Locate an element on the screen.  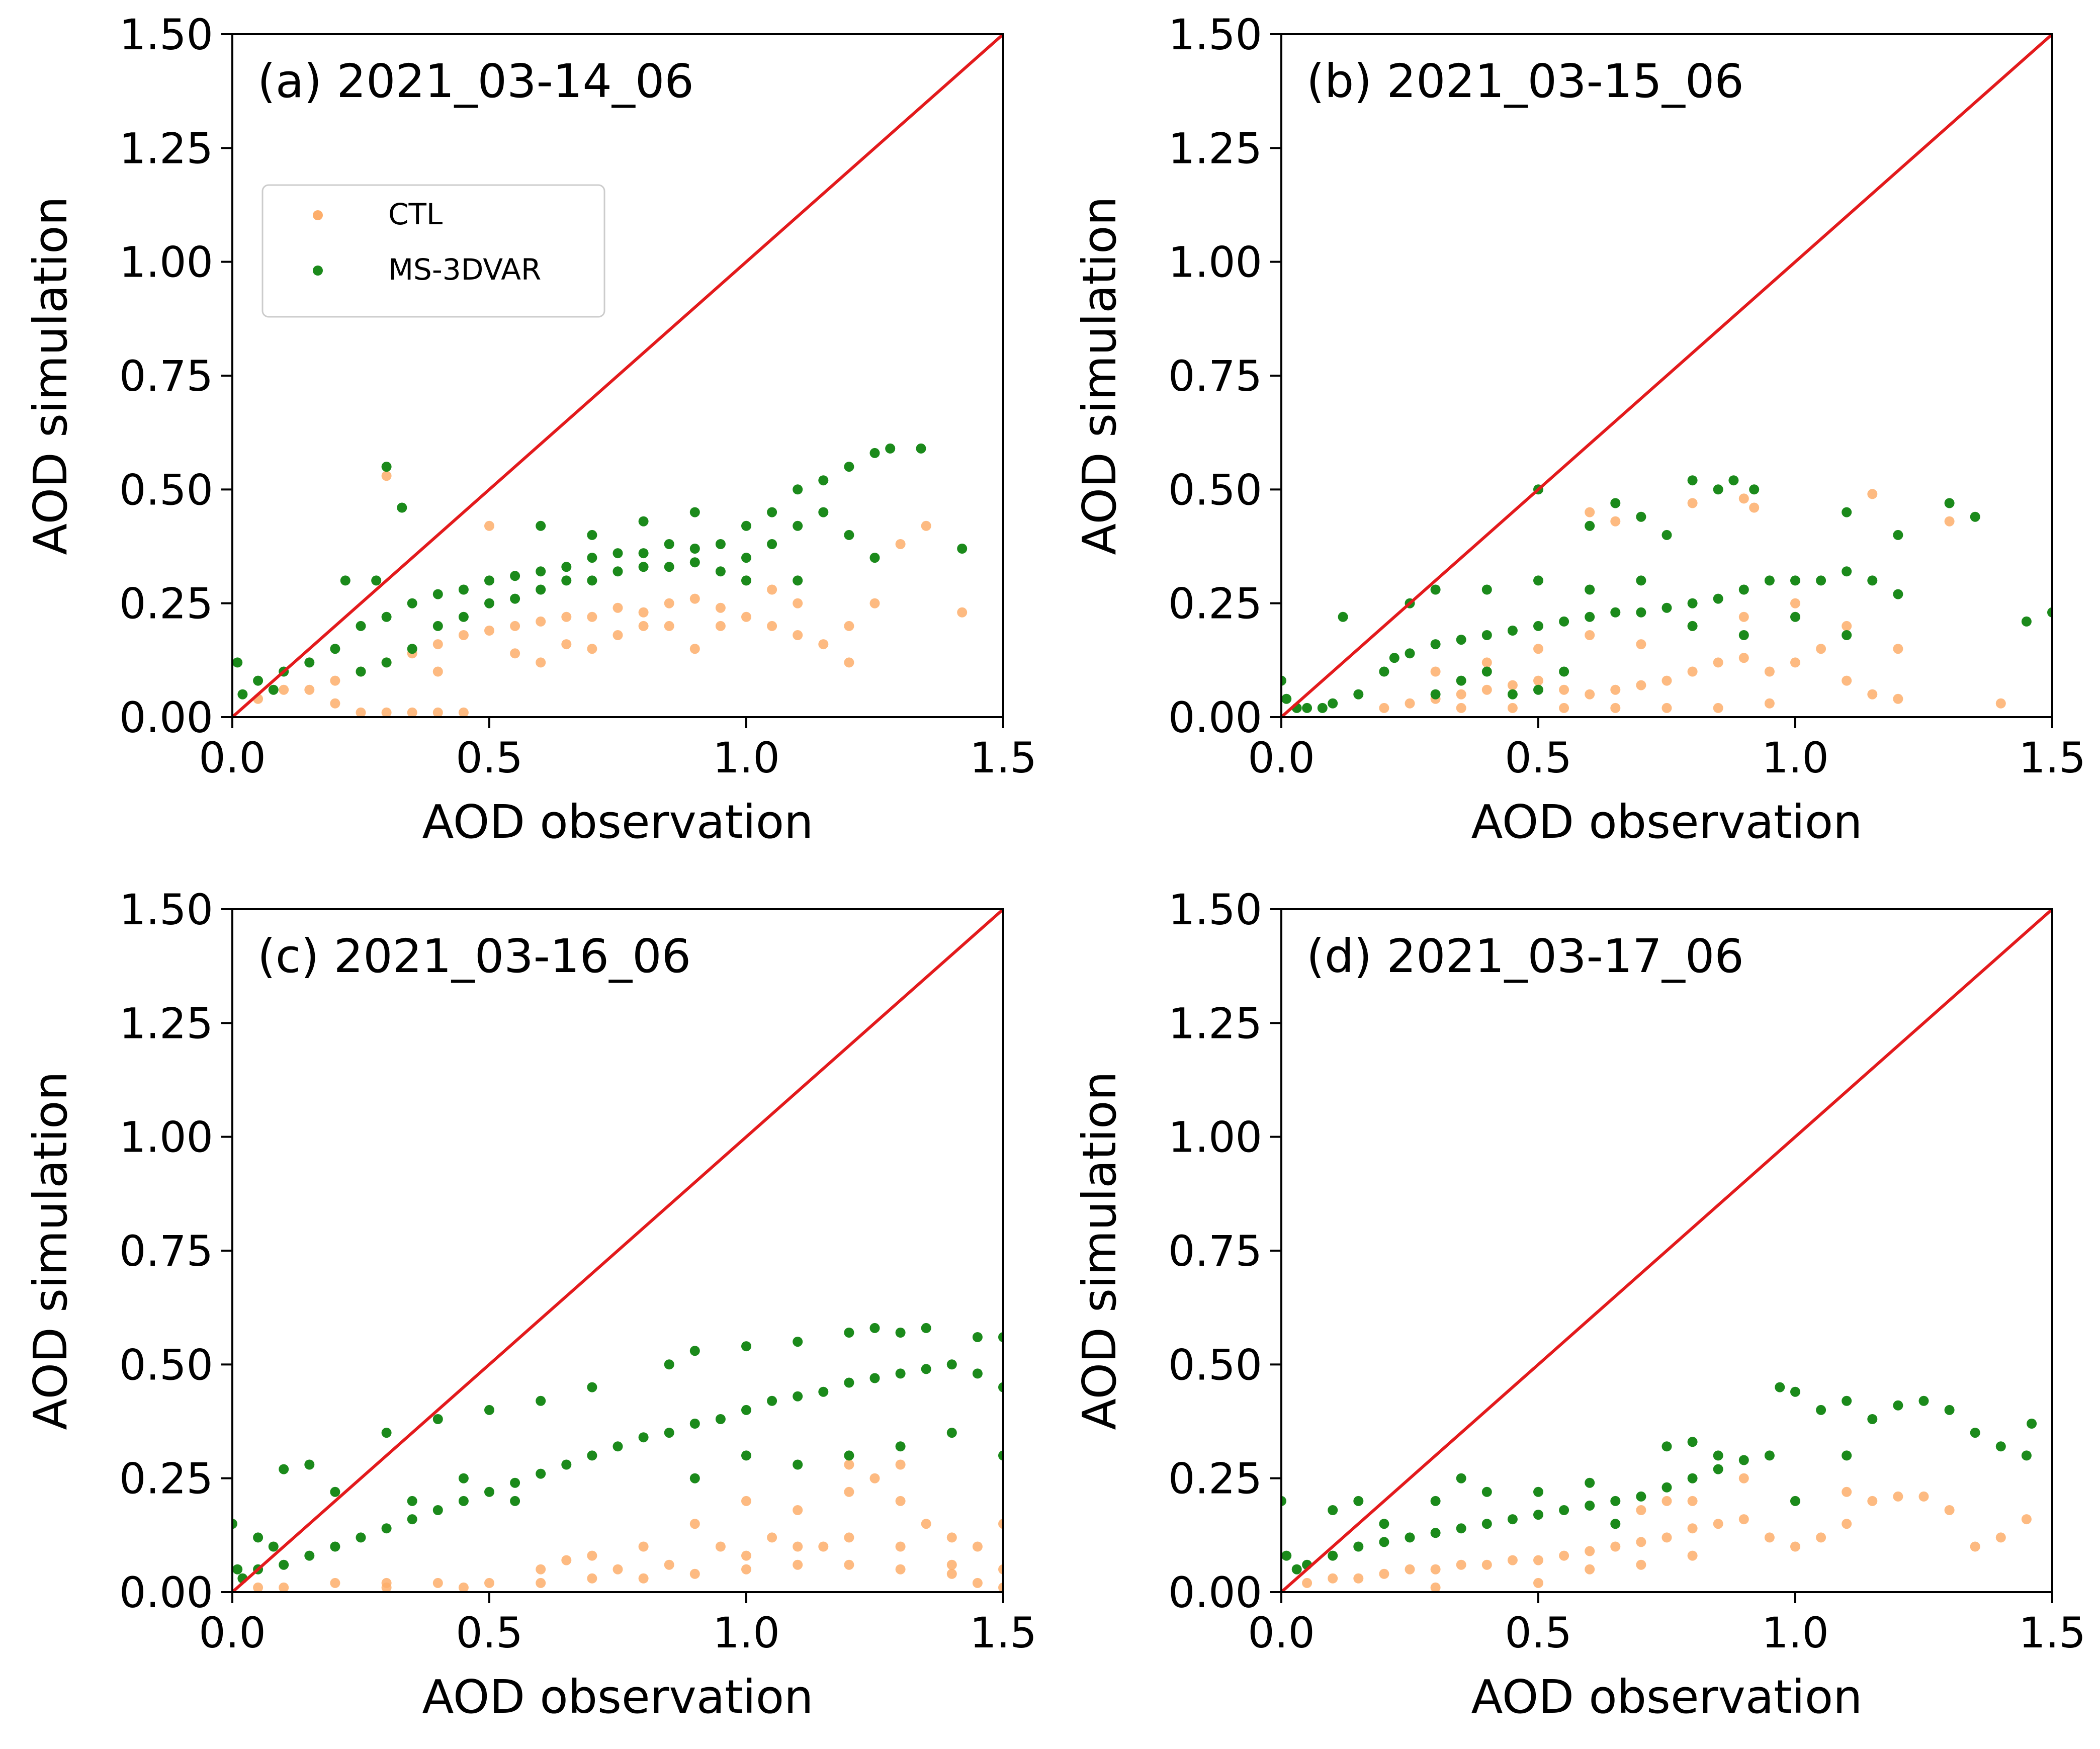
series-ms-3dvar is located at coordinates (600, 571).